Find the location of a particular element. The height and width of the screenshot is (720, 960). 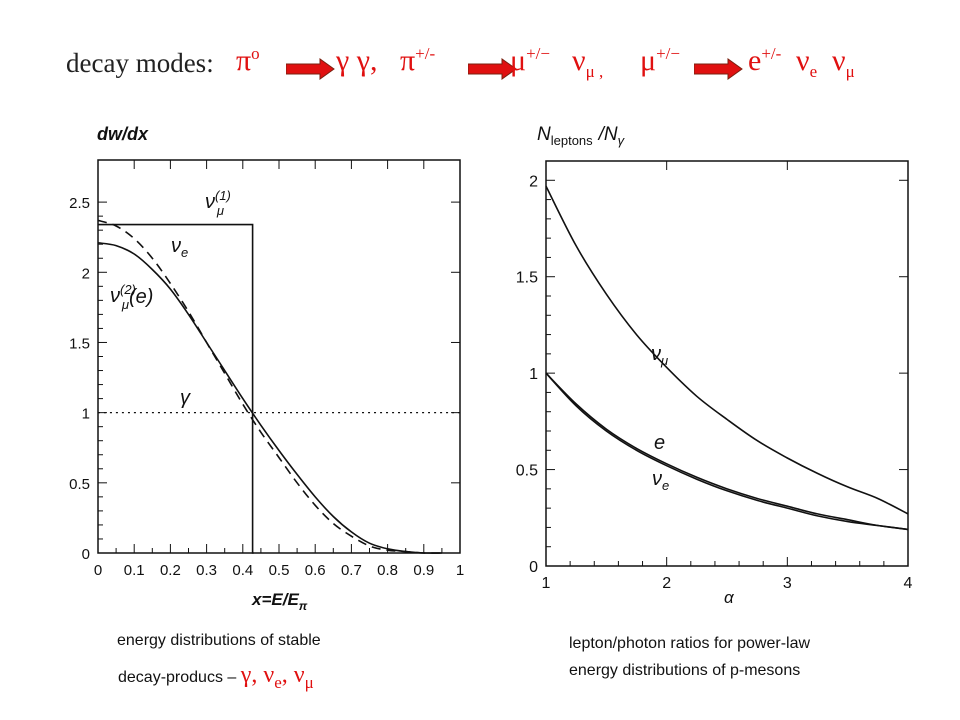

x-axis-title: α is located at coordinates (729, 597).